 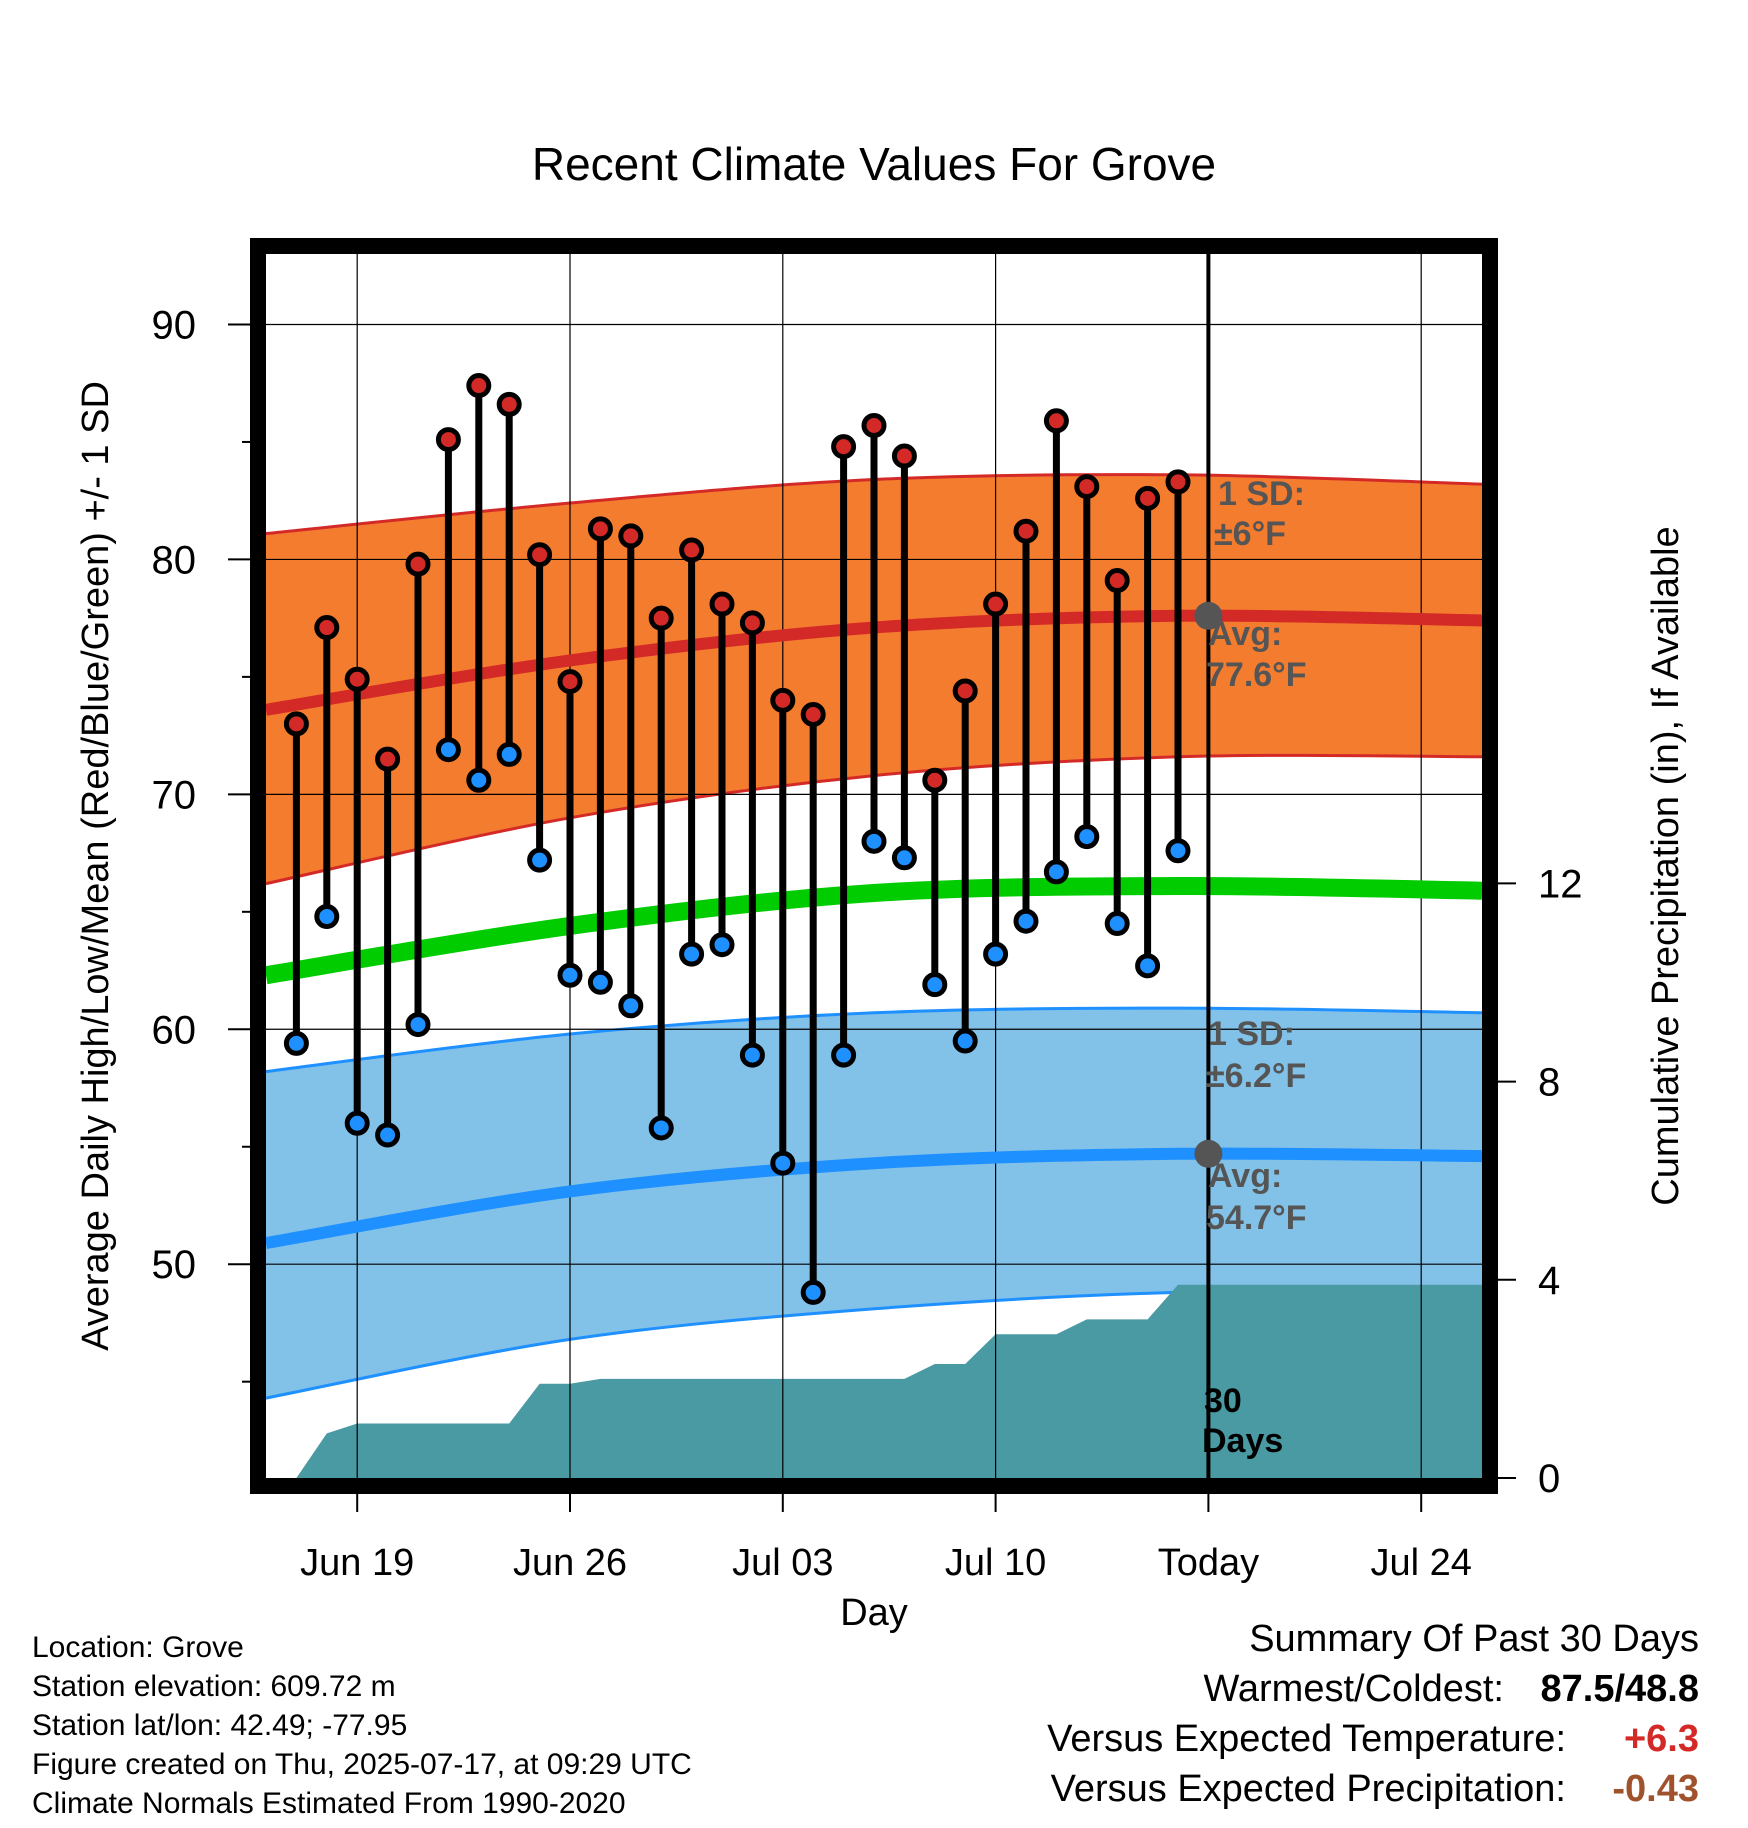 I want to click on x-tick-label: Jul 03, so click(x=782, y=1563).